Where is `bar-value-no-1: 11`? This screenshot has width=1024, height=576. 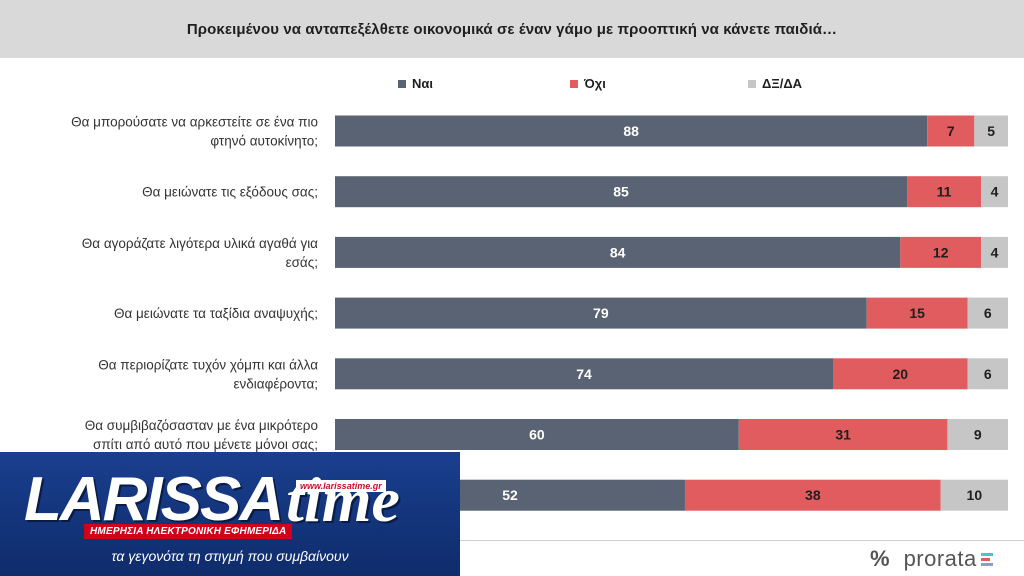 bar-value-no-1: 11 is located at coordinates (944, 192).